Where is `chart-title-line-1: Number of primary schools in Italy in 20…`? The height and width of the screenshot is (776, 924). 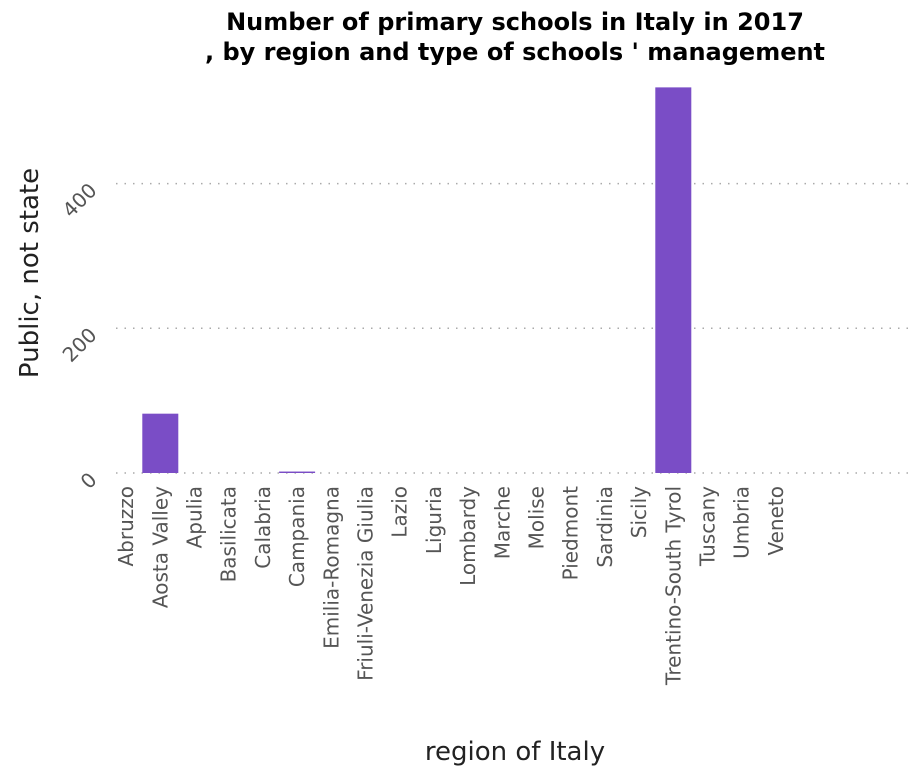
chart-title-line-1: Number of primary schools in Italy in 20… is located at coordinates (515, 22).